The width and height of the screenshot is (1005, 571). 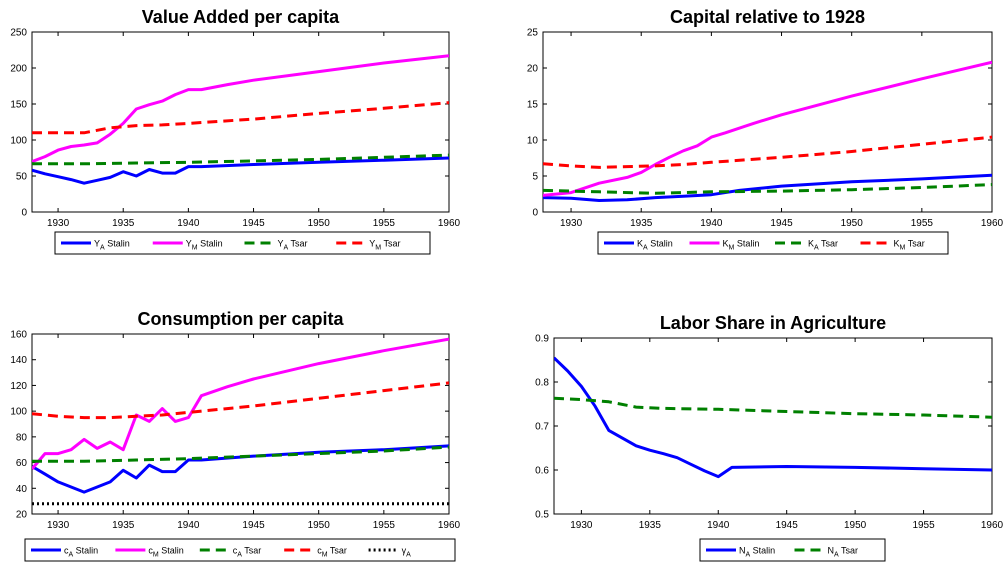 I want to click on legend-entry: YM Stalin, so click(x=204, y=245).